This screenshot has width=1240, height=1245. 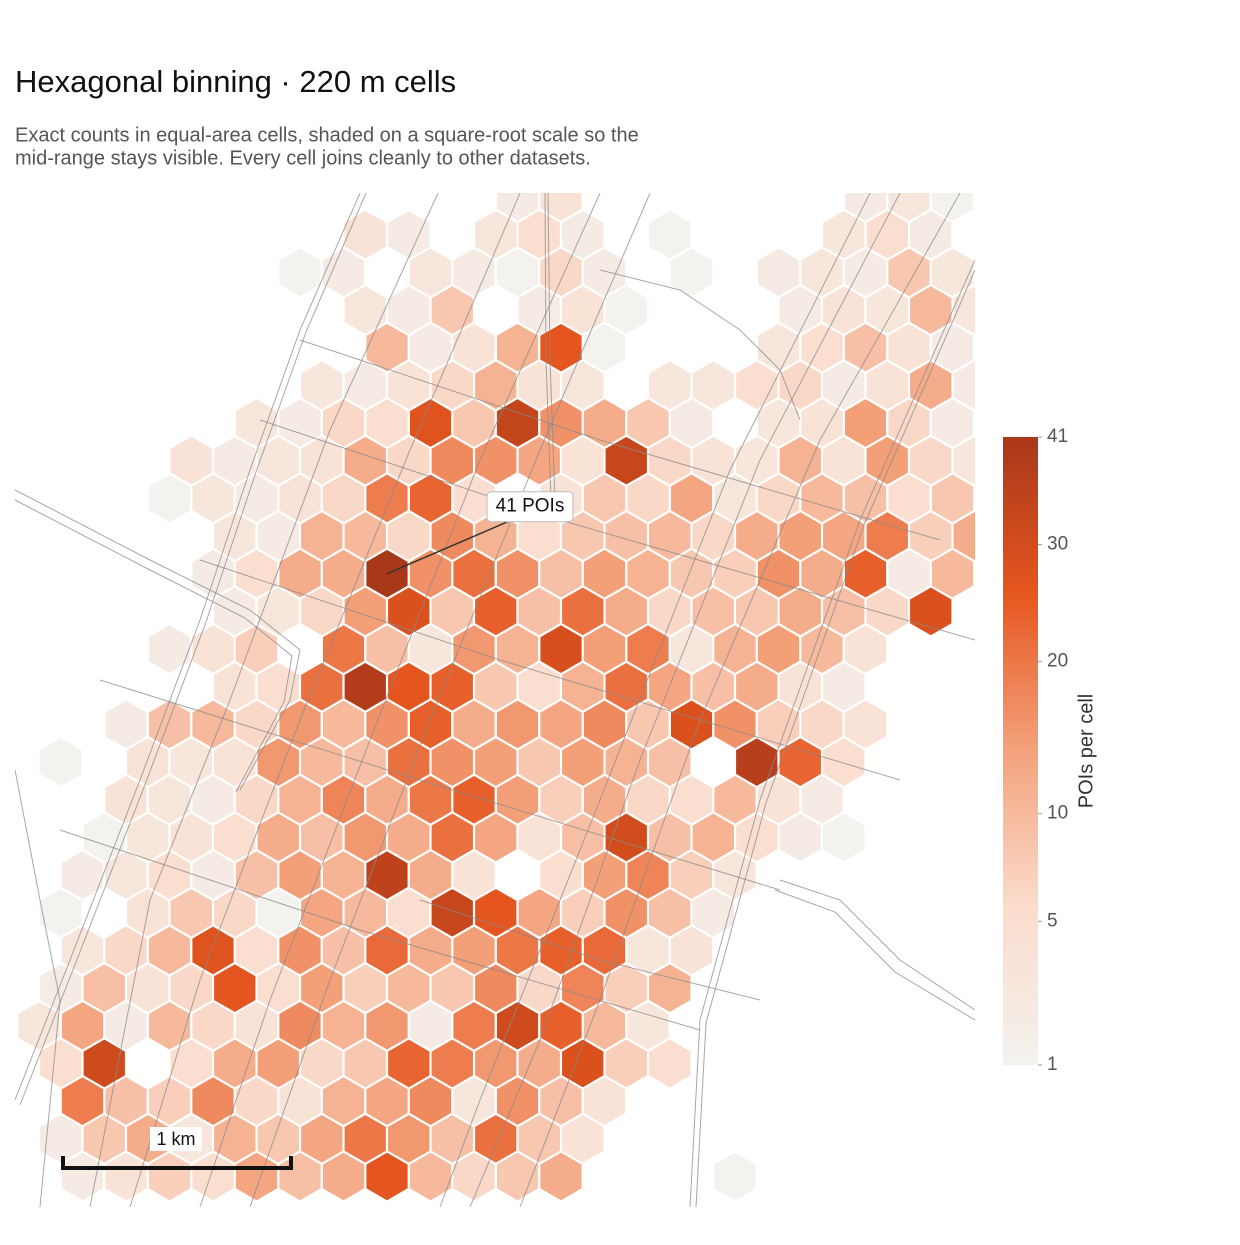 I want to click on annotation-text: 41 POIs, so click(x=530, y=506).